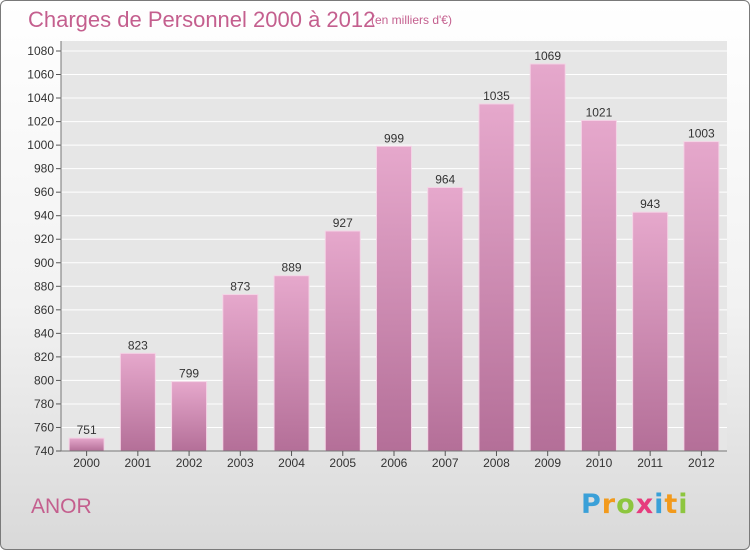 Image resolution: width=750 pixels, height=550 pixels. What do you see at coordinates (240, 463) in the screenshot?
I see `x-tick-label: 2003` at bounding box center [240, 463].